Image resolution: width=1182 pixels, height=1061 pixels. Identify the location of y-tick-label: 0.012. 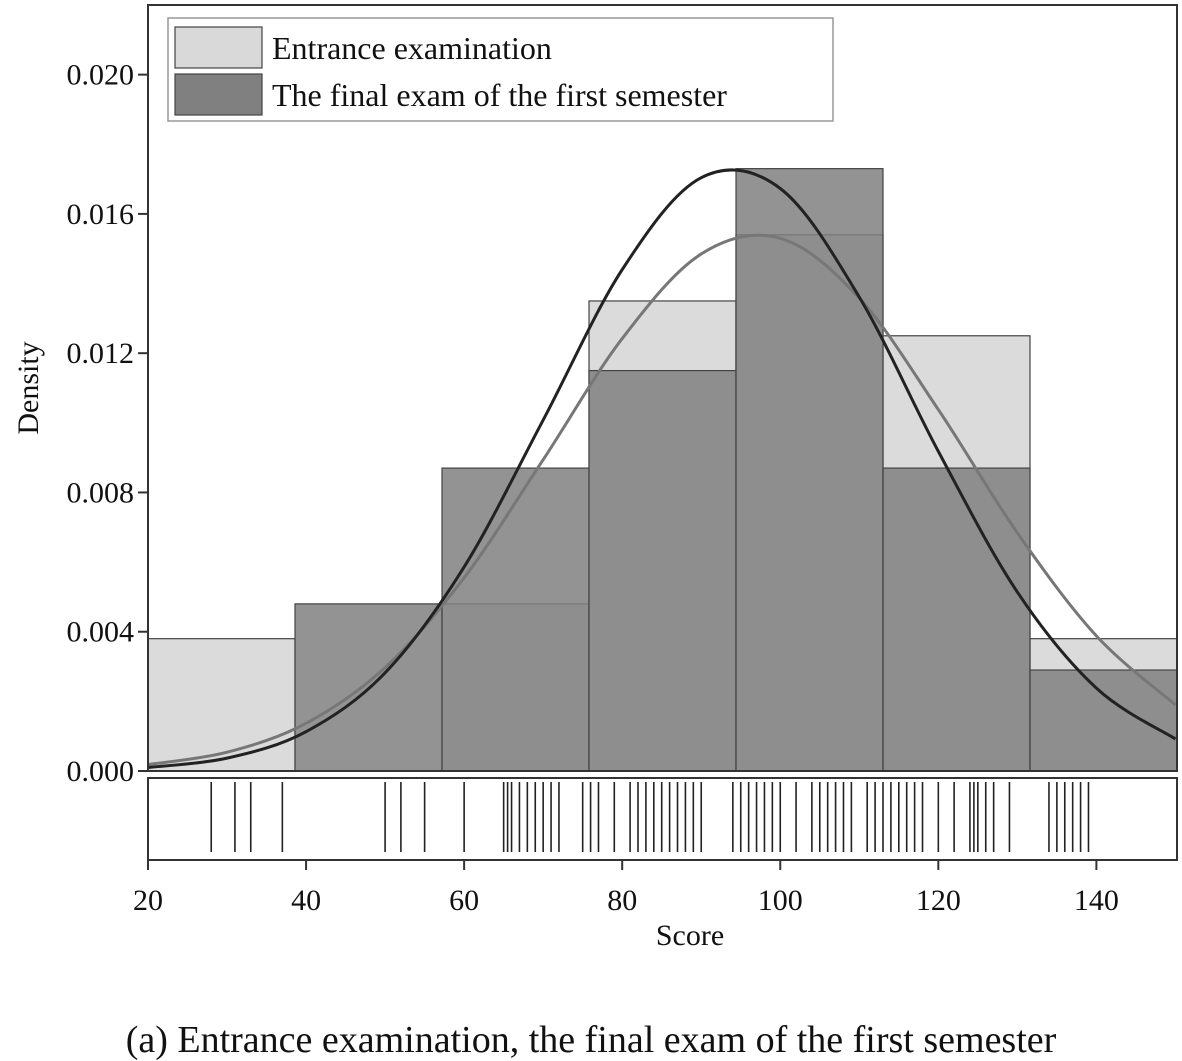
(101, 353).